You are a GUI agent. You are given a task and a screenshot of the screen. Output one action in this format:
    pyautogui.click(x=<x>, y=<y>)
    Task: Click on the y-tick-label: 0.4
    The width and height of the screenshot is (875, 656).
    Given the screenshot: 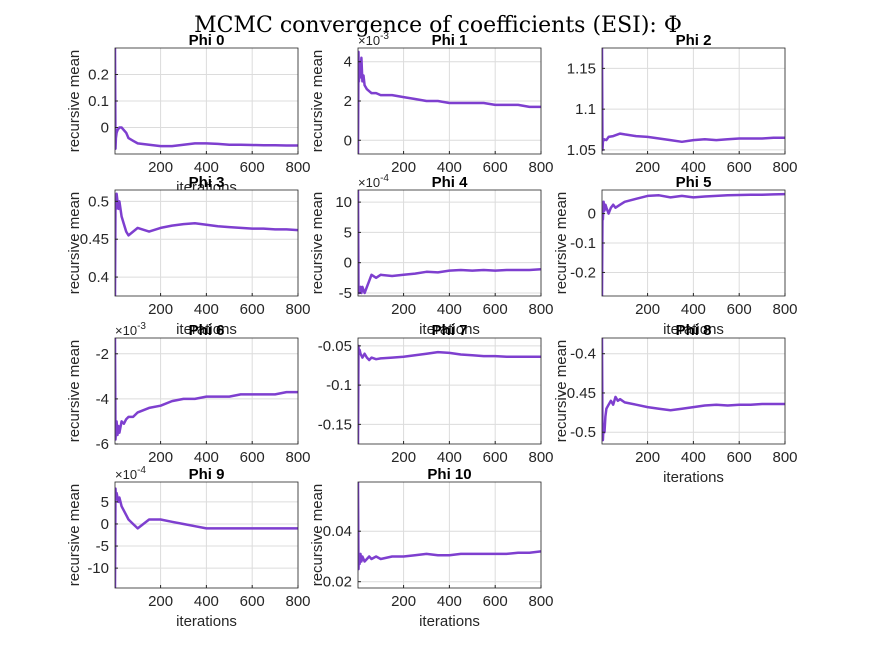 What is the action you would take?
    pyautogui.click(x=98, y=277)
    